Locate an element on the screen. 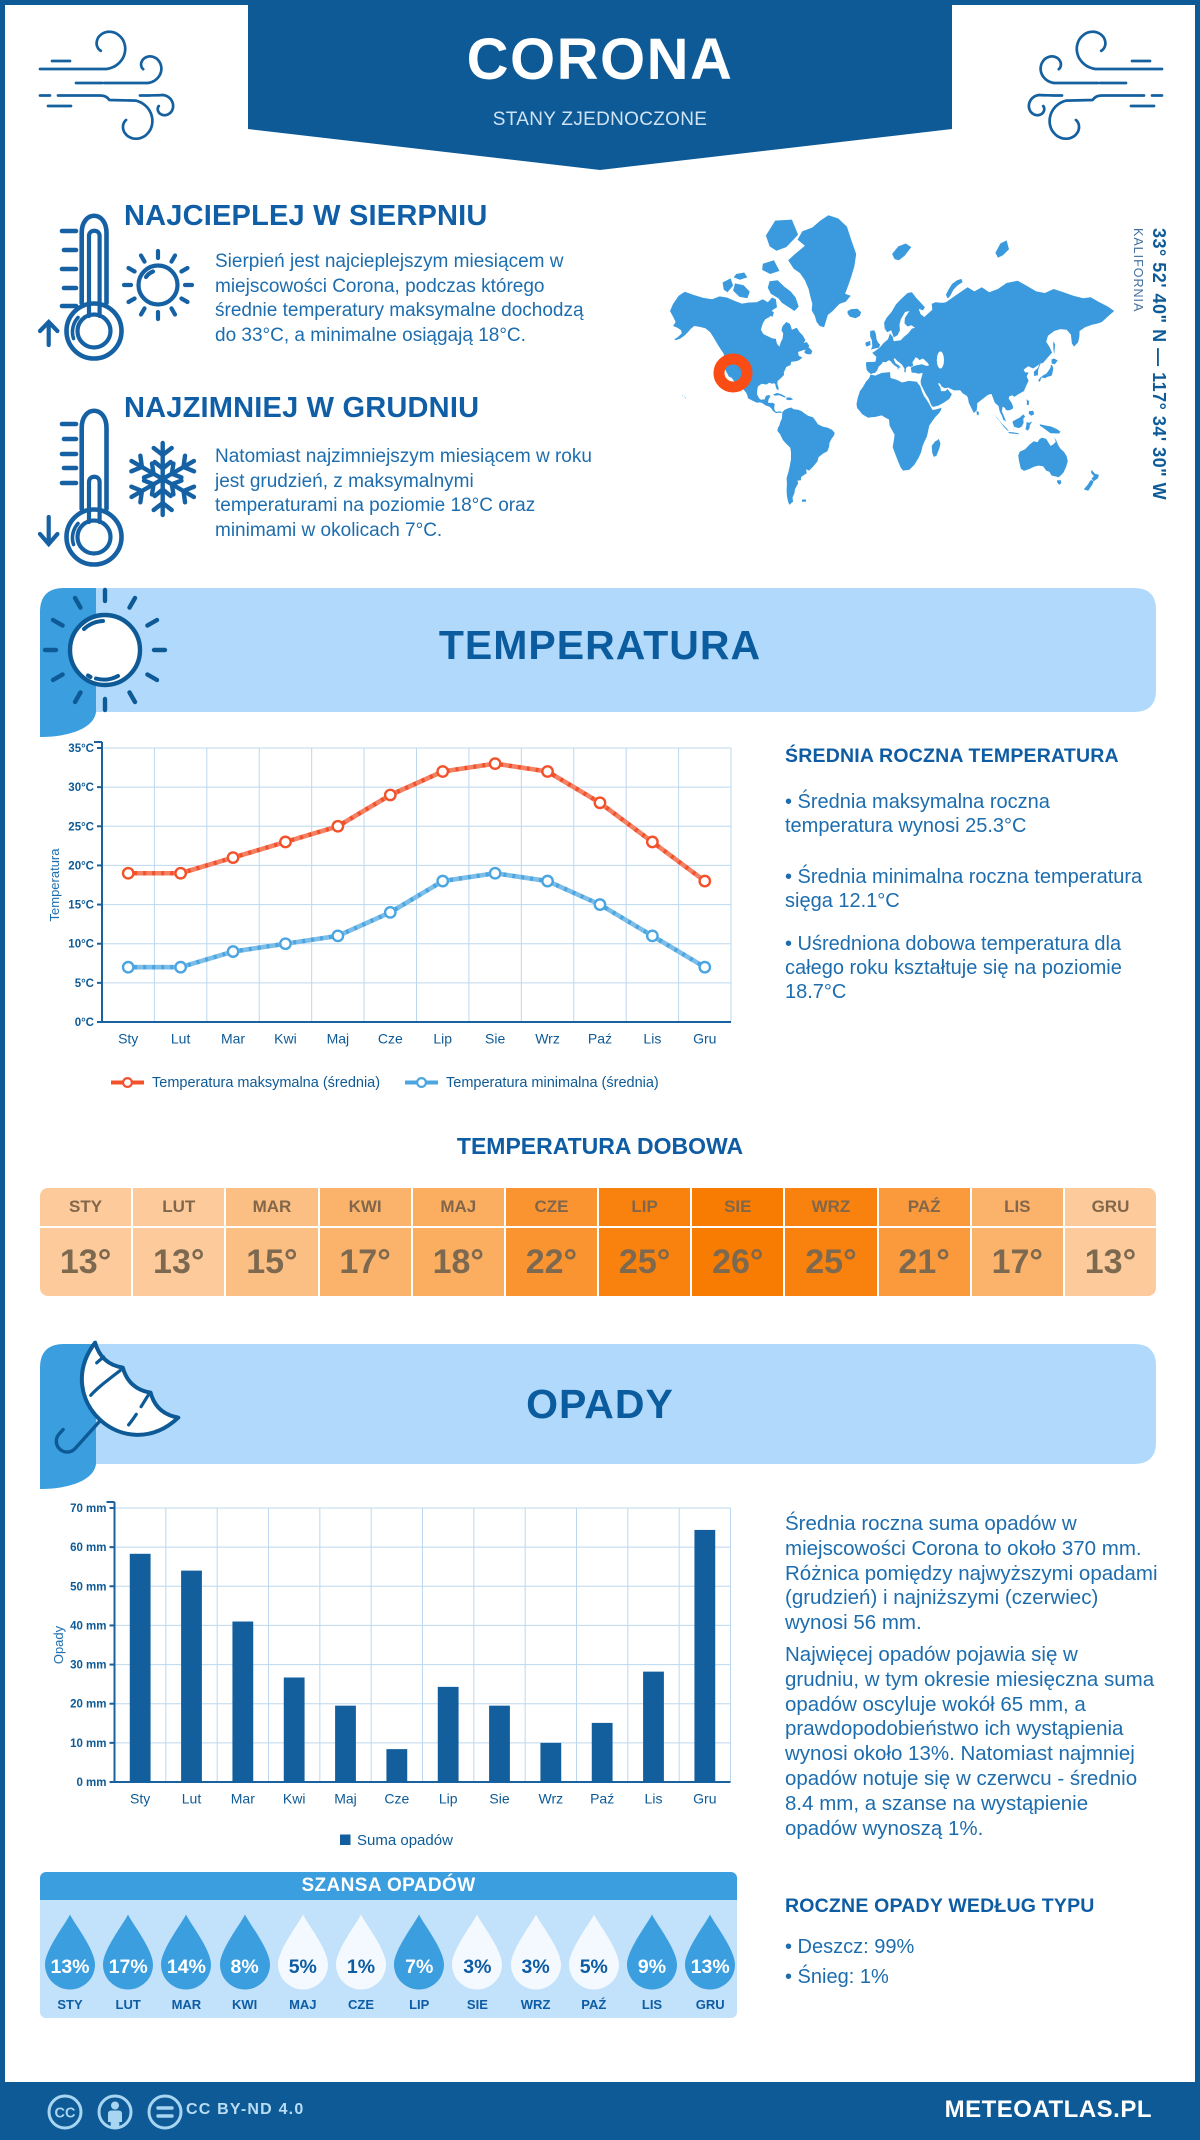 The width and height of the screenshot is (1200, 2140). daily-temp-column: KWI 17° is located at coordinates (365, 1242).